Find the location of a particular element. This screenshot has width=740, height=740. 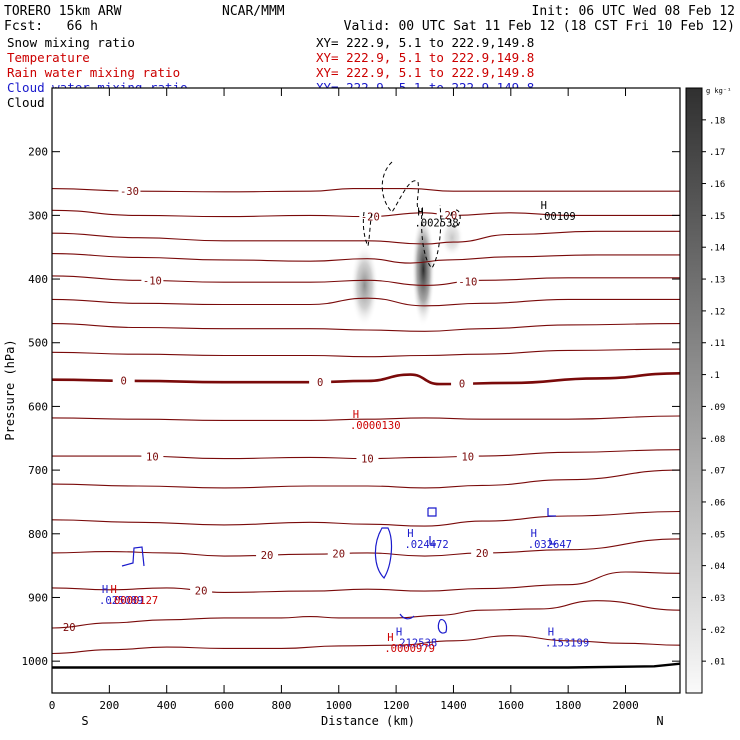

y-tick-label: 900 is located at coordinates (38, 597).